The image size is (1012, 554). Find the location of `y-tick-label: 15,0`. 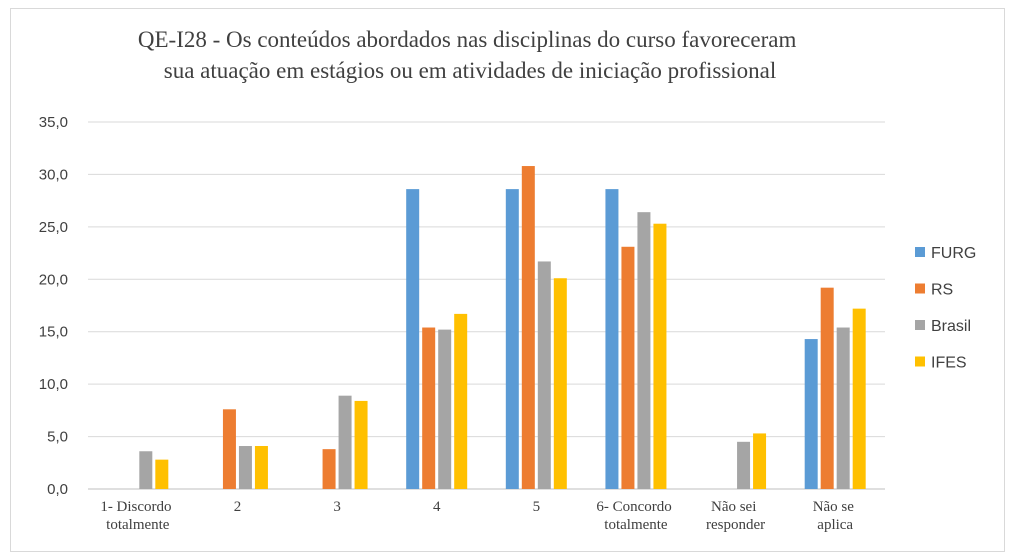

y-tick-label: 15,0 is located at coordinates (53, 332).